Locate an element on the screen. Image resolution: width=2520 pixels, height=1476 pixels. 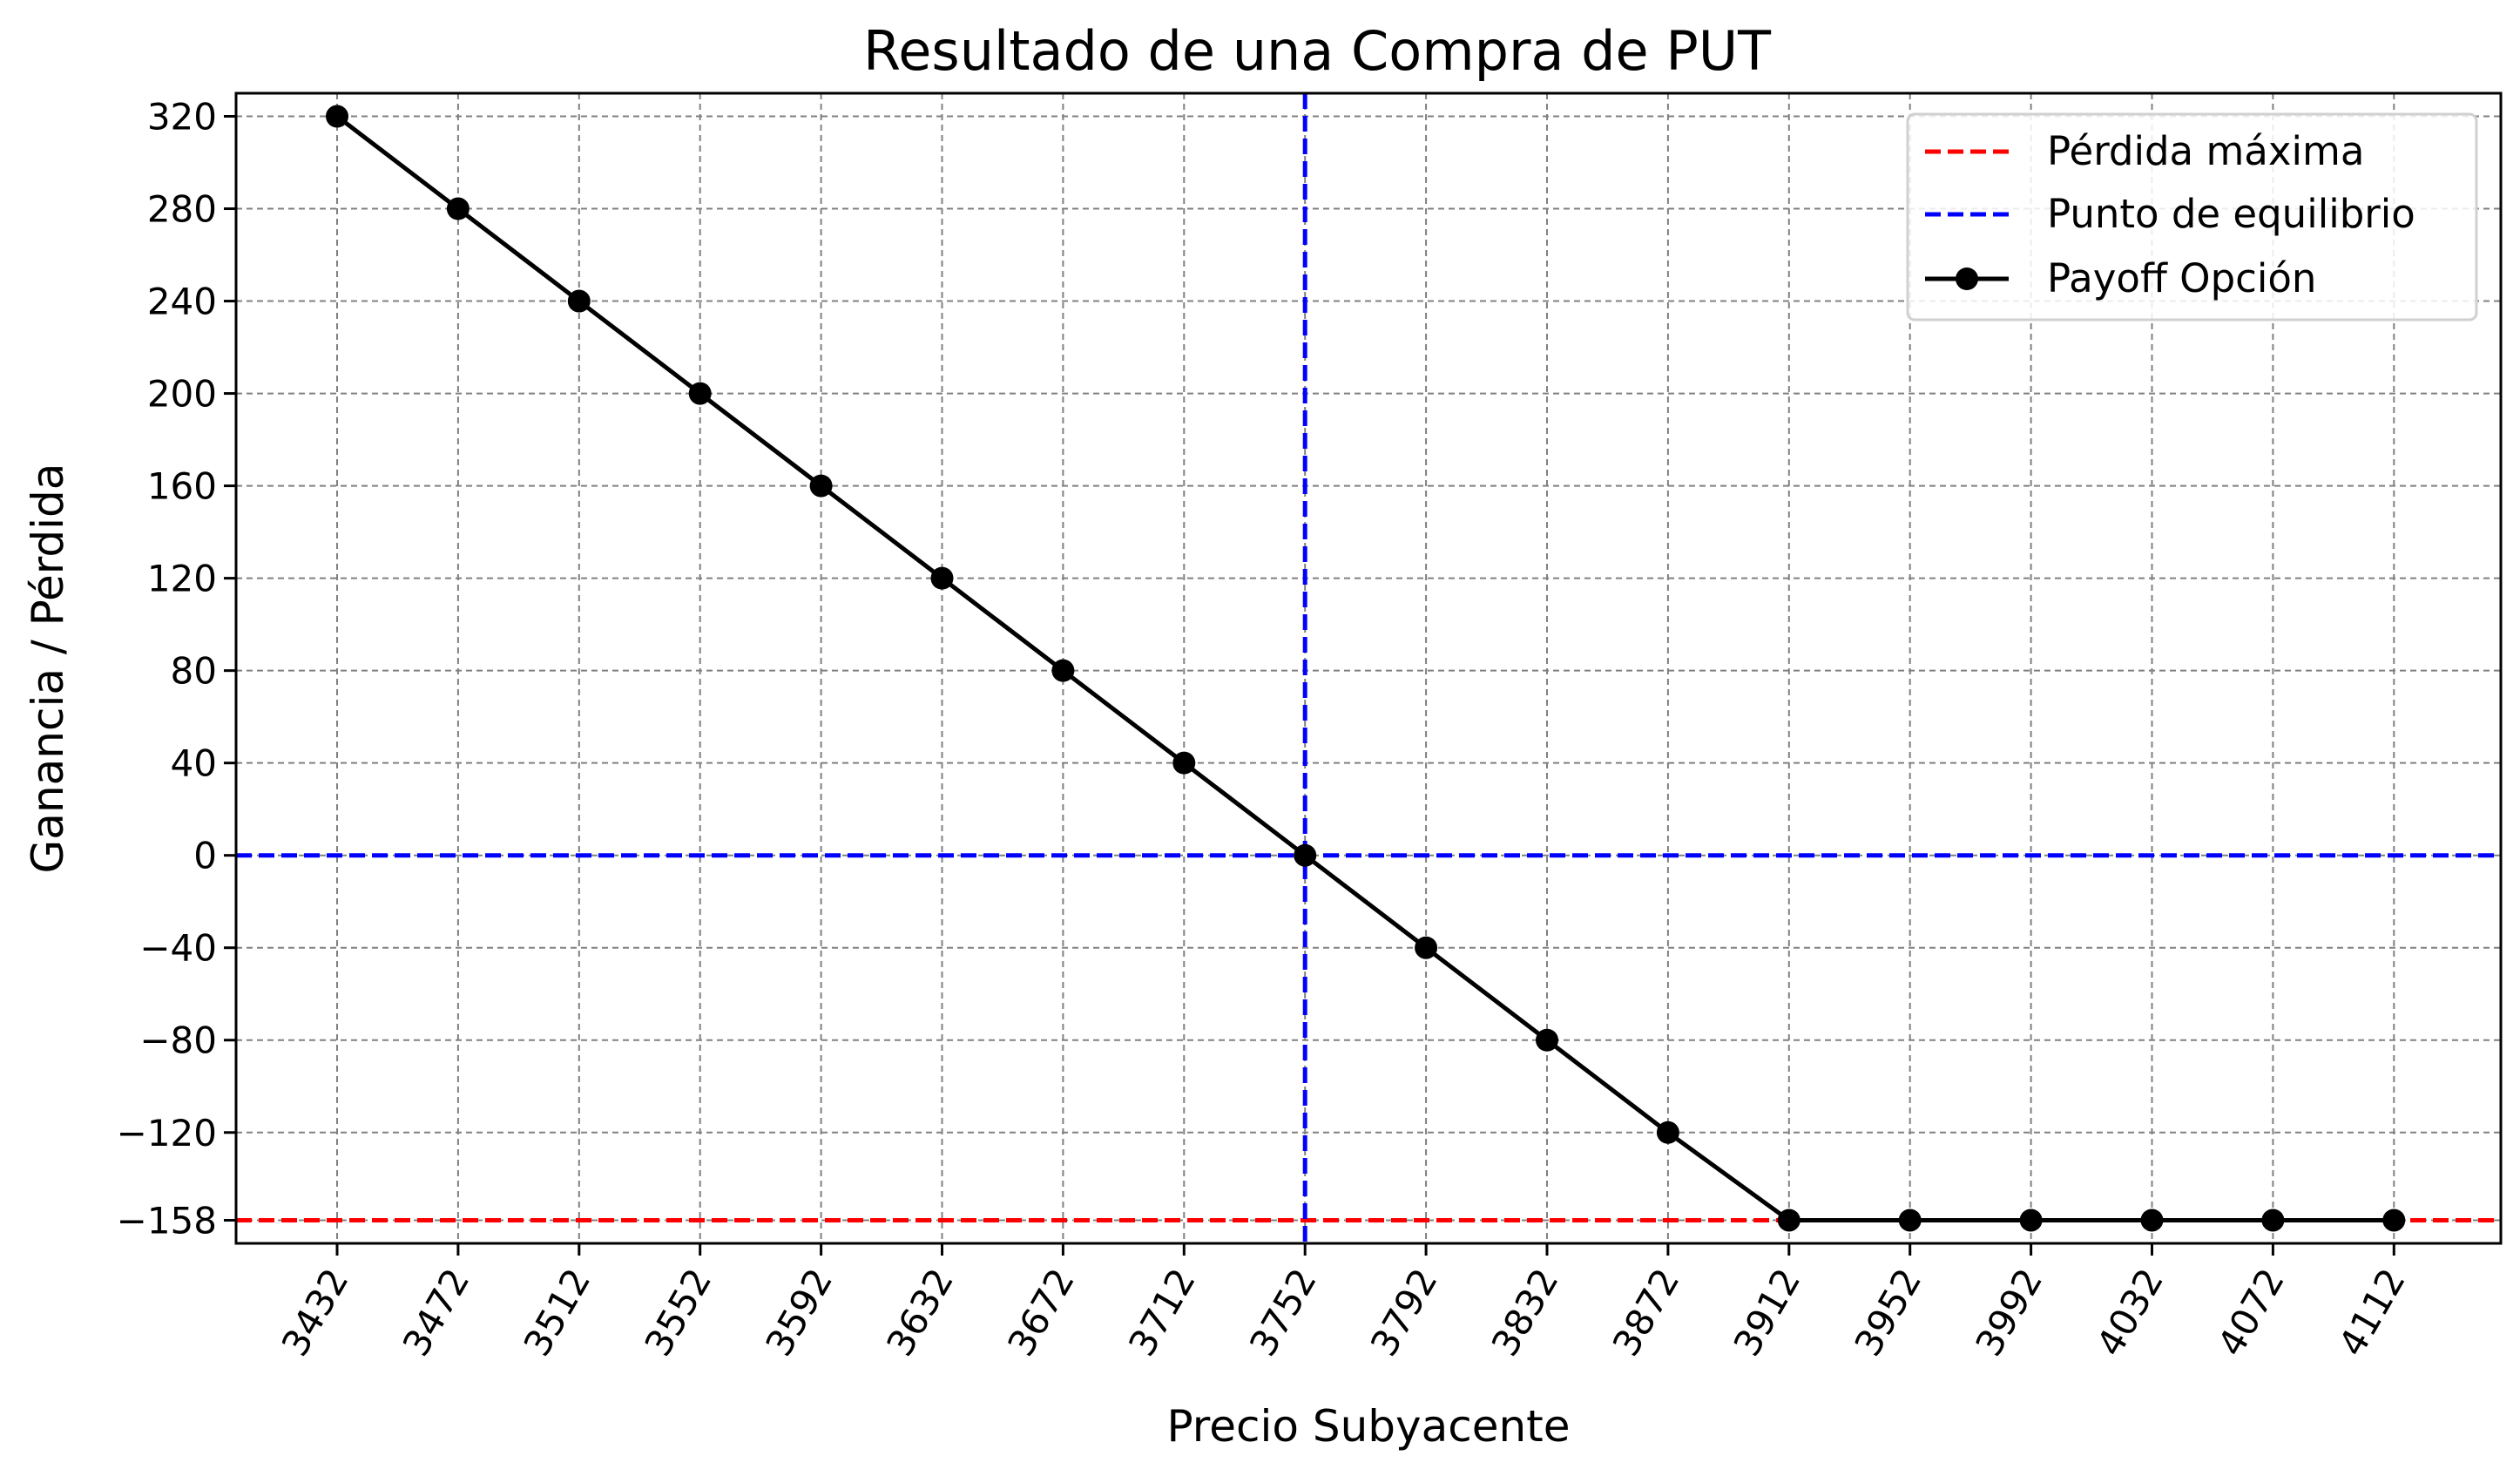
x-tick-label: 3792 is located at coordinates (1404, 1313).